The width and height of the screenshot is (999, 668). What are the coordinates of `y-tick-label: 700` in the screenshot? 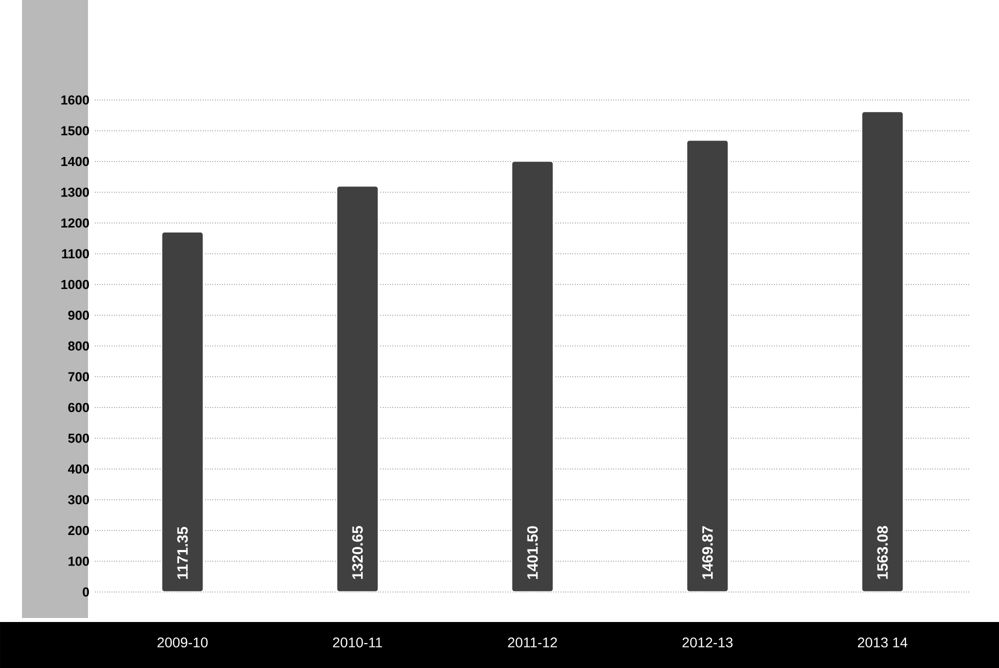 It's located at (78, 377).